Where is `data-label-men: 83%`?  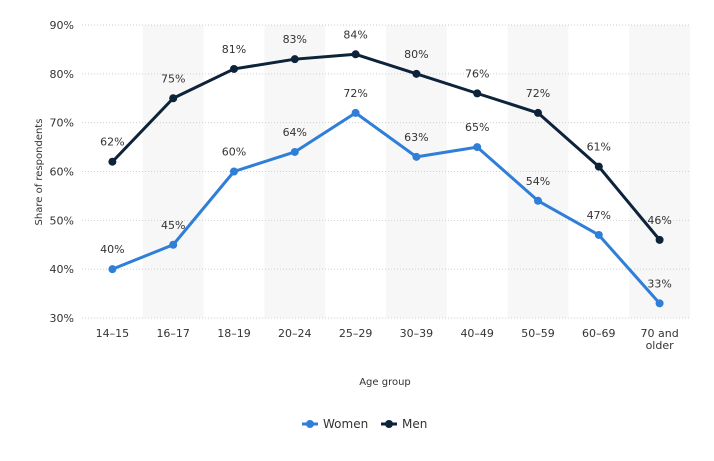
data-label-men: 83% is located at coordinates (295, 39).